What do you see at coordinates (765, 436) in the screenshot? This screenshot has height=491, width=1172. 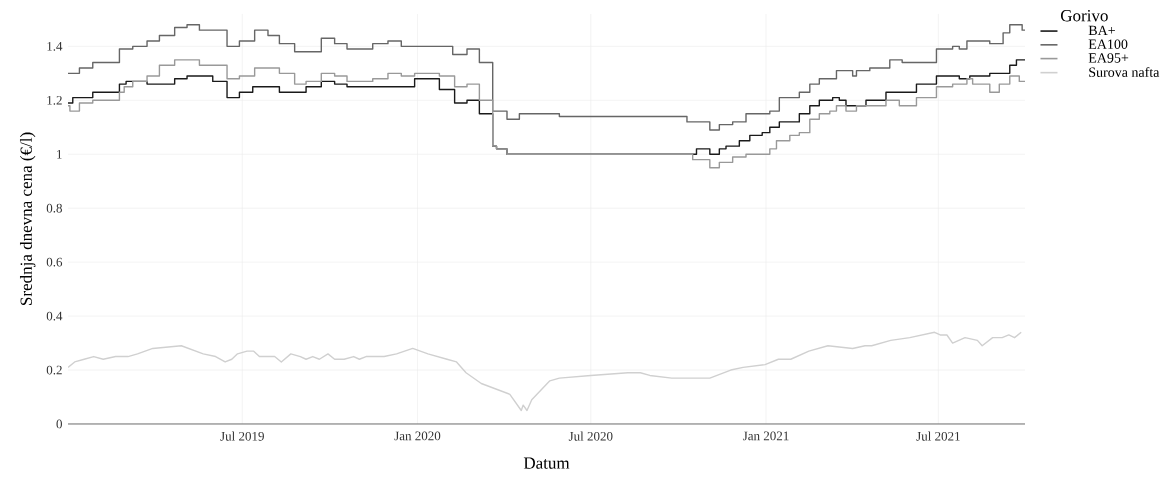 I see `x-tick-label: Jan 2021` at bounding box center [765, 436].